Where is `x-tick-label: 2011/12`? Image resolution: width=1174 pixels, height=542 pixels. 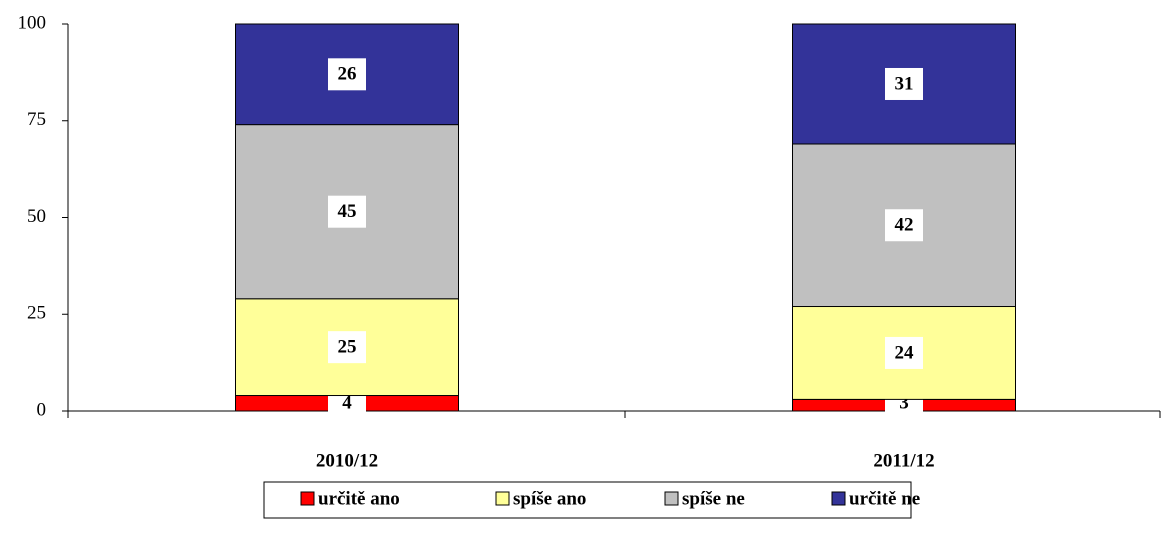
x-tick-label: 2011/12 is located at coordinates (903, 460).